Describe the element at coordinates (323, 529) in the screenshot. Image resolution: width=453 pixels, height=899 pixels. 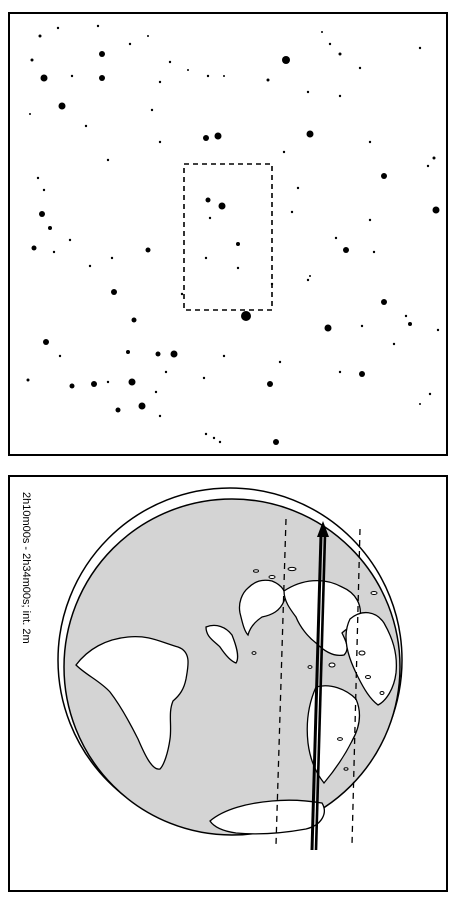
I see `track-direction-arrow` at that location.